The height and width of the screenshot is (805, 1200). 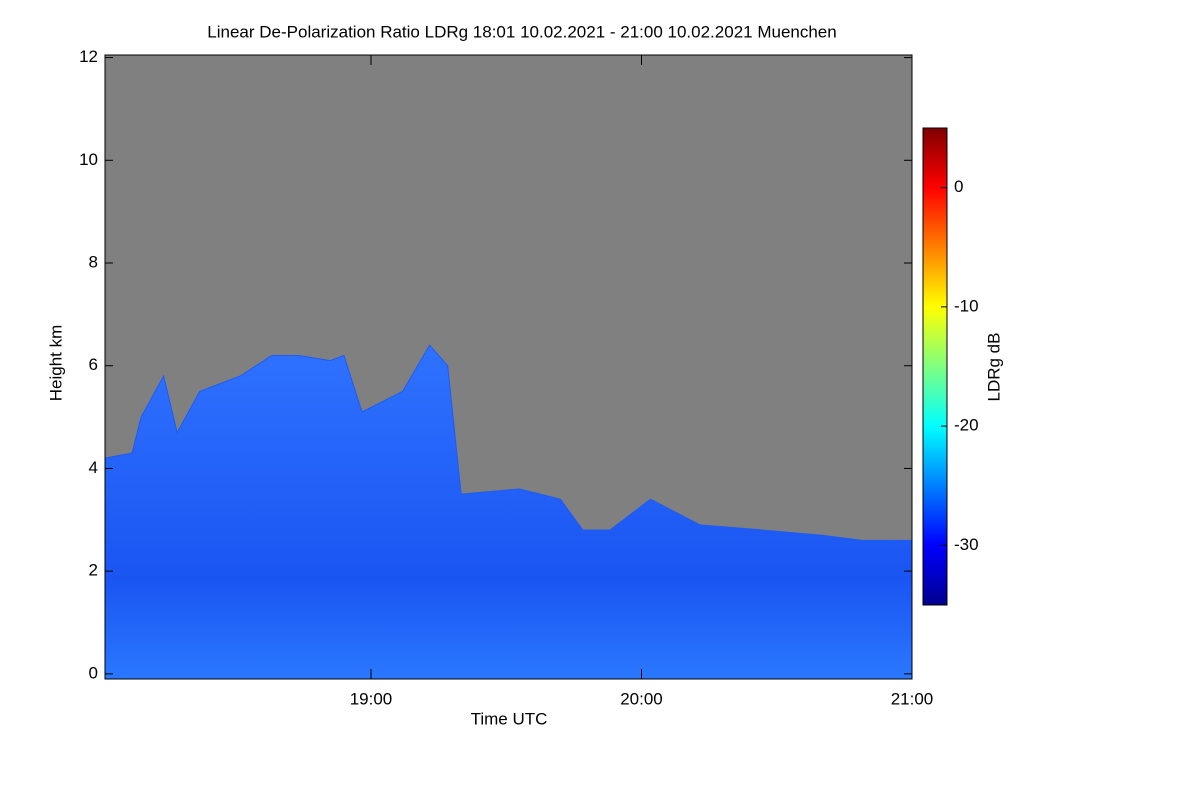 What do you see at coordinates (509, 718) in the screenshot?
I see `x-axis-label: Time UTC` at bounding box center [509, 718].